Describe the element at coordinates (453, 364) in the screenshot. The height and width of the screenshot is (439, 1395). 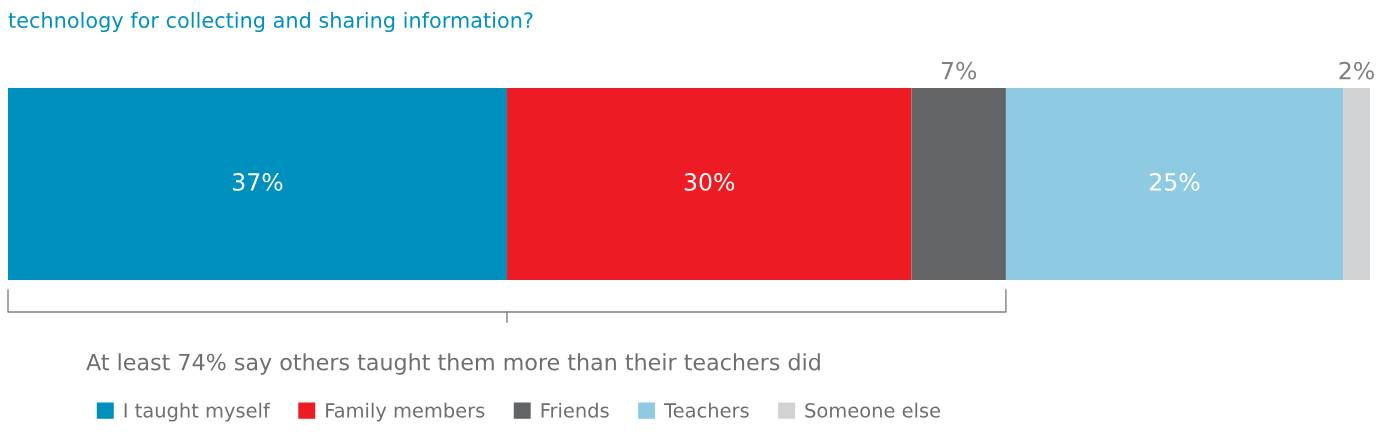
I see `text: At least 74% say others taught them more than their teachers did` at that location.